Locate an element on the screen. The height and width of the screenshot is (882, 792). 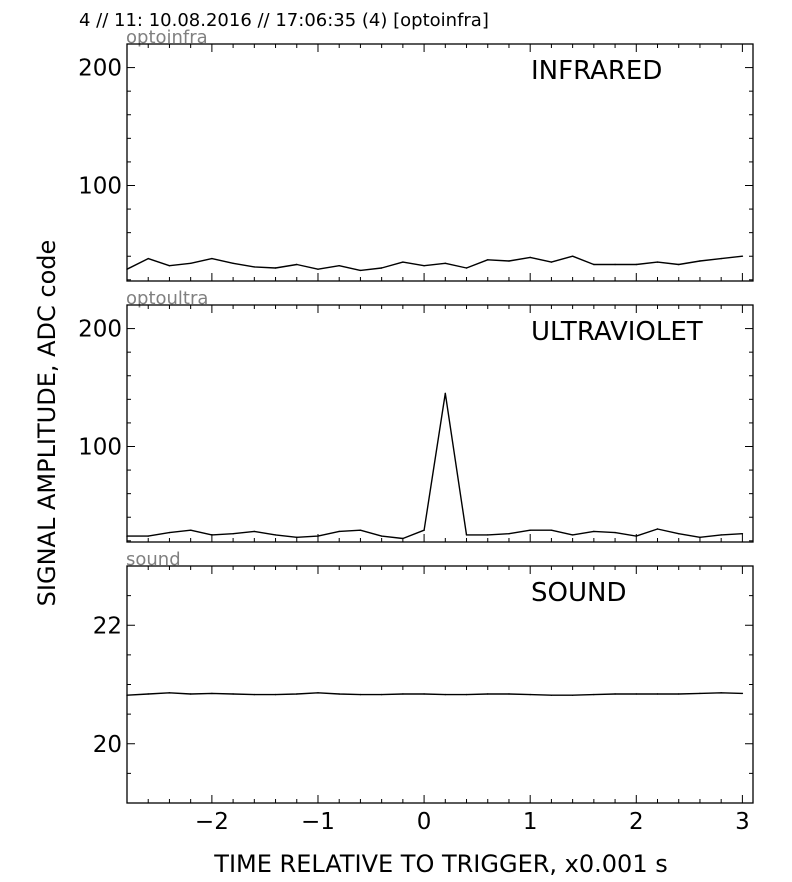
series-line-sound is located at coordinates (434, 694).